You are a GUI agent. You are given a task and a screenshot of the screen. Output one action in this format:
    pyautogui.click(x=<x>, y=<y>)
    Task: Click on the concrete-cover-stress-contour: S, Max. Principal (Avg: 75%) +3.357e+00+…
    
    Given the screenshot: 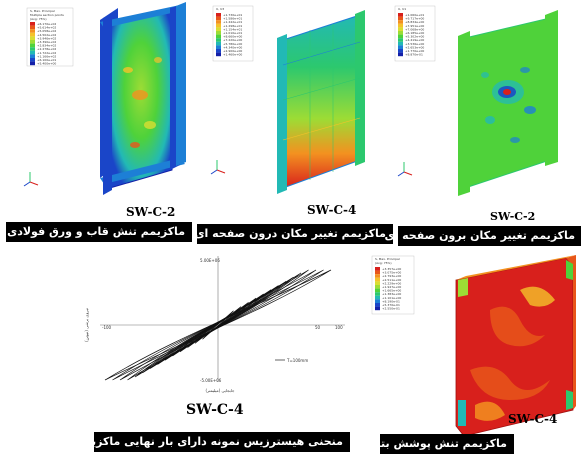 What is the action you would take?
    pyautogui.click(x=473, y=346)
    